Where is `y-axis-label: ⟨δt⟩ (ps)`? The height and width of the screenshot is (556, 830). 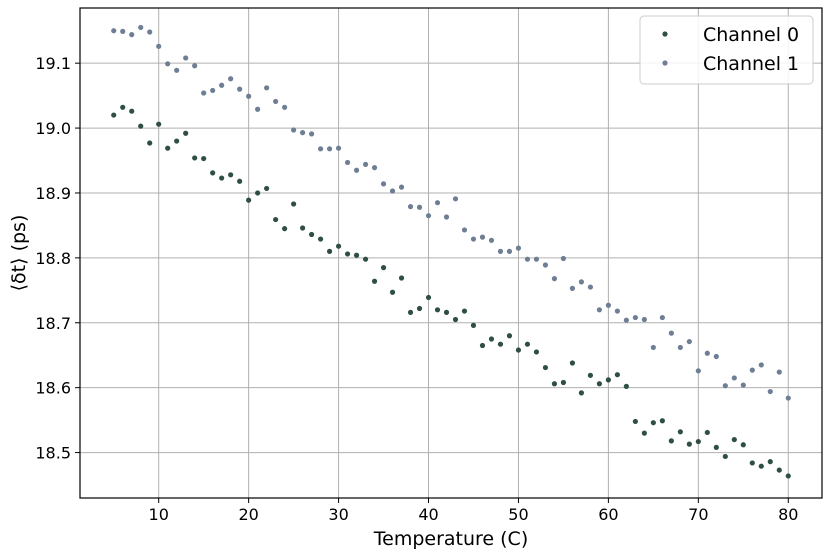 y-axis-label: ⟨δt⟩ (ps) is located at coordinates (19, 253).